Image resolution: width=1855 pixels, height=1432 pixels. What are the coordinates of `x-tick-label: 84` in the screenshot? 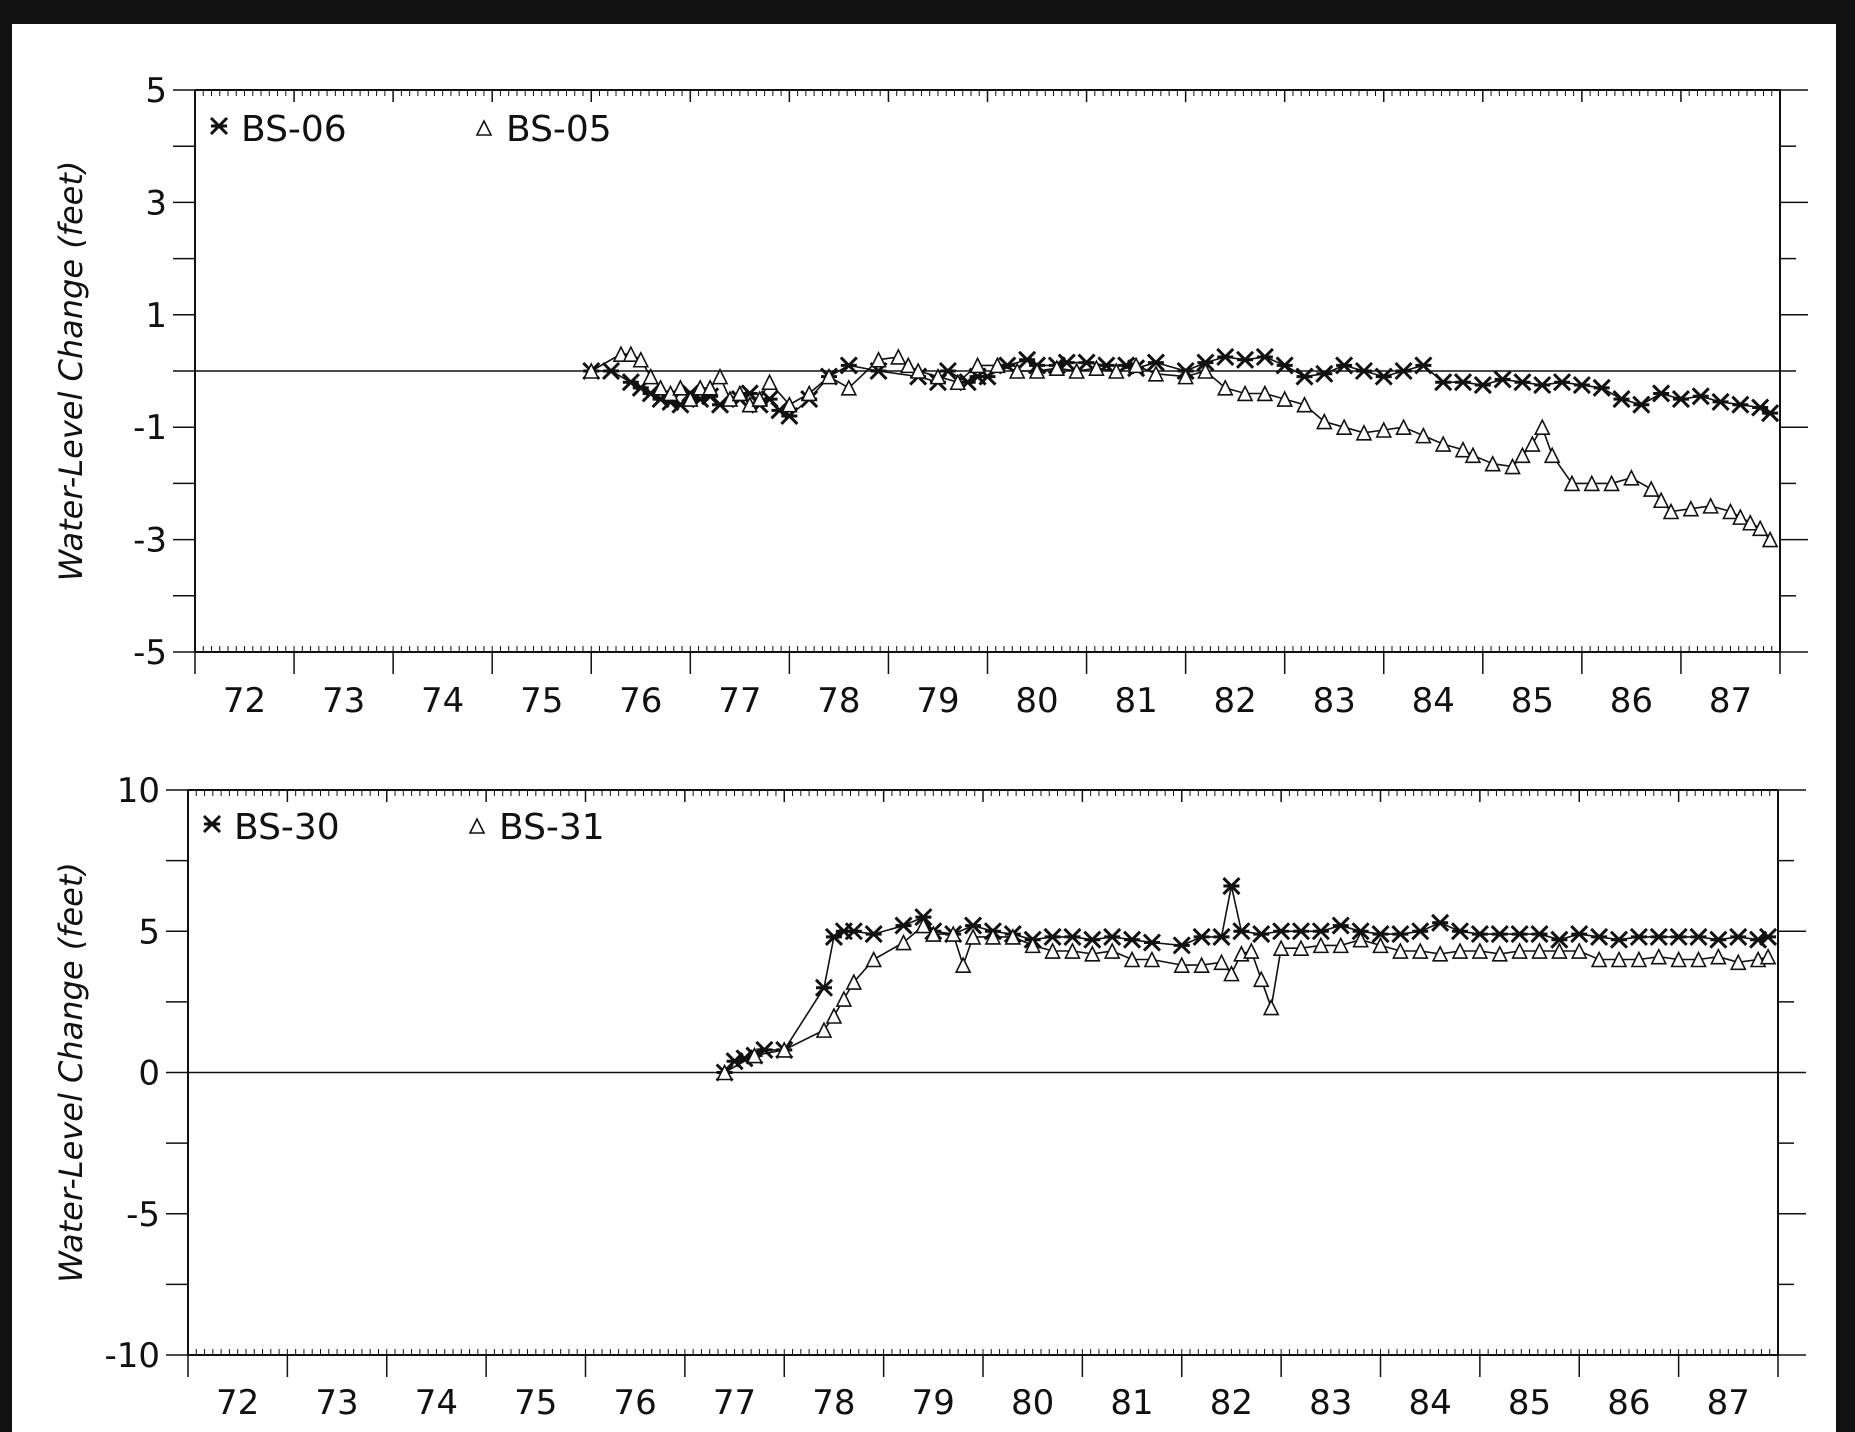 It's located at (1430, 1403).